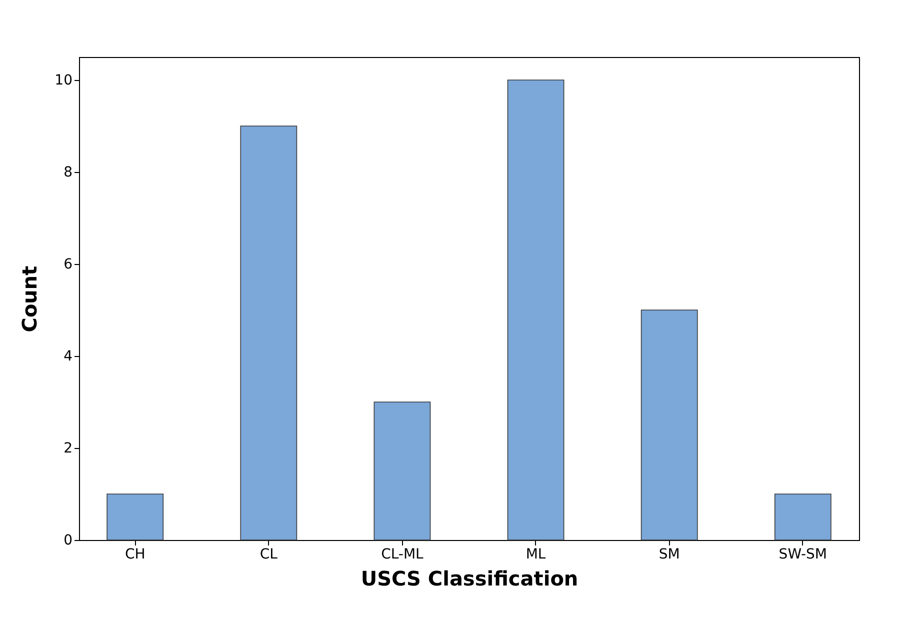 This screenshot has height=622, width=922. I want to click on x-tick-label: CL, so click(269, 554).